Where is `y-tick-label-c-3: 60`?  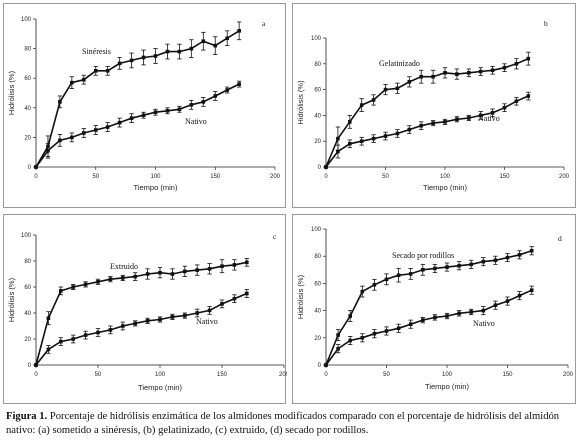 y-tick-label-c-3: 60 is located at coordinates (27, 288).